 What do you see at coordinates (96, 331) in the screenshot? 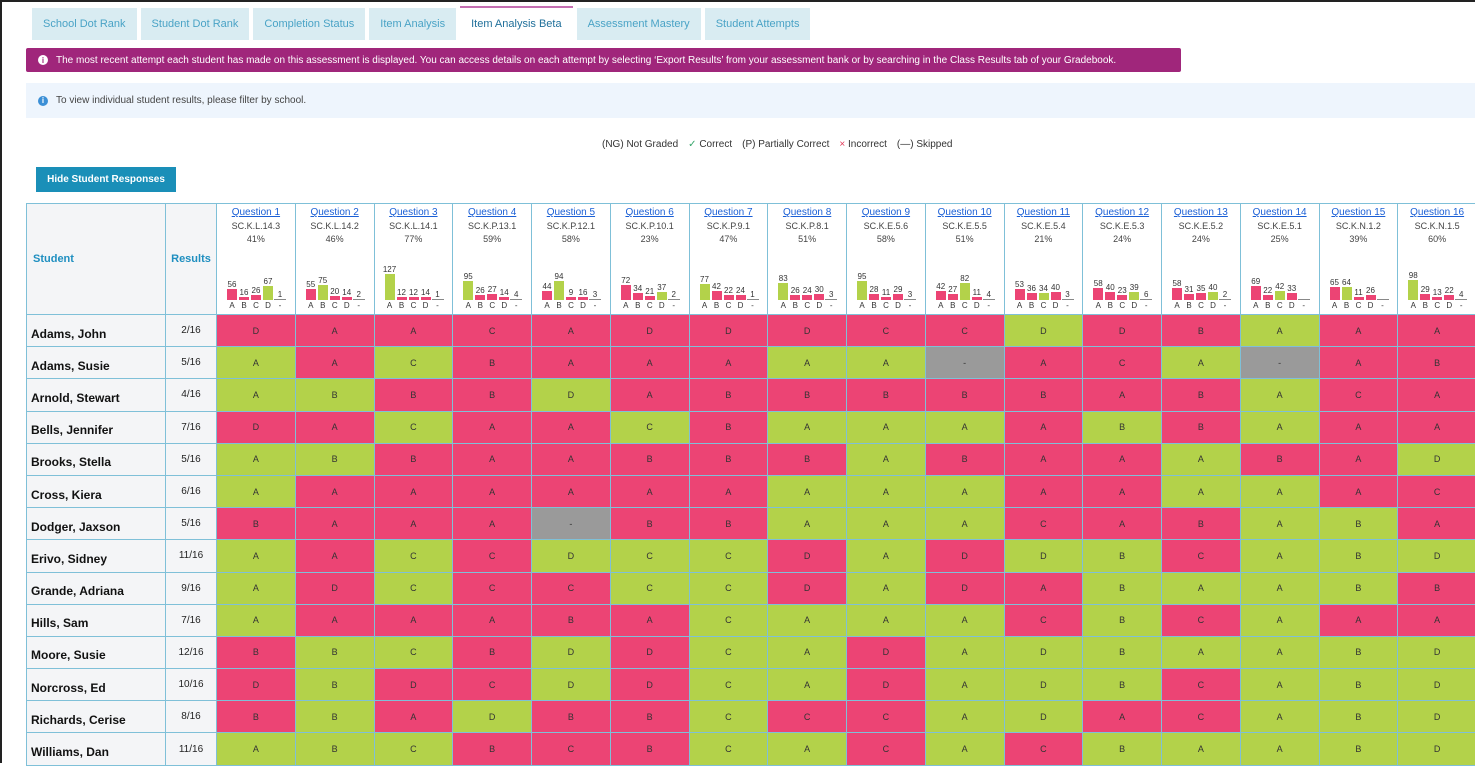
I see `student-name: Adams, John` at bounding box center [96, 331].